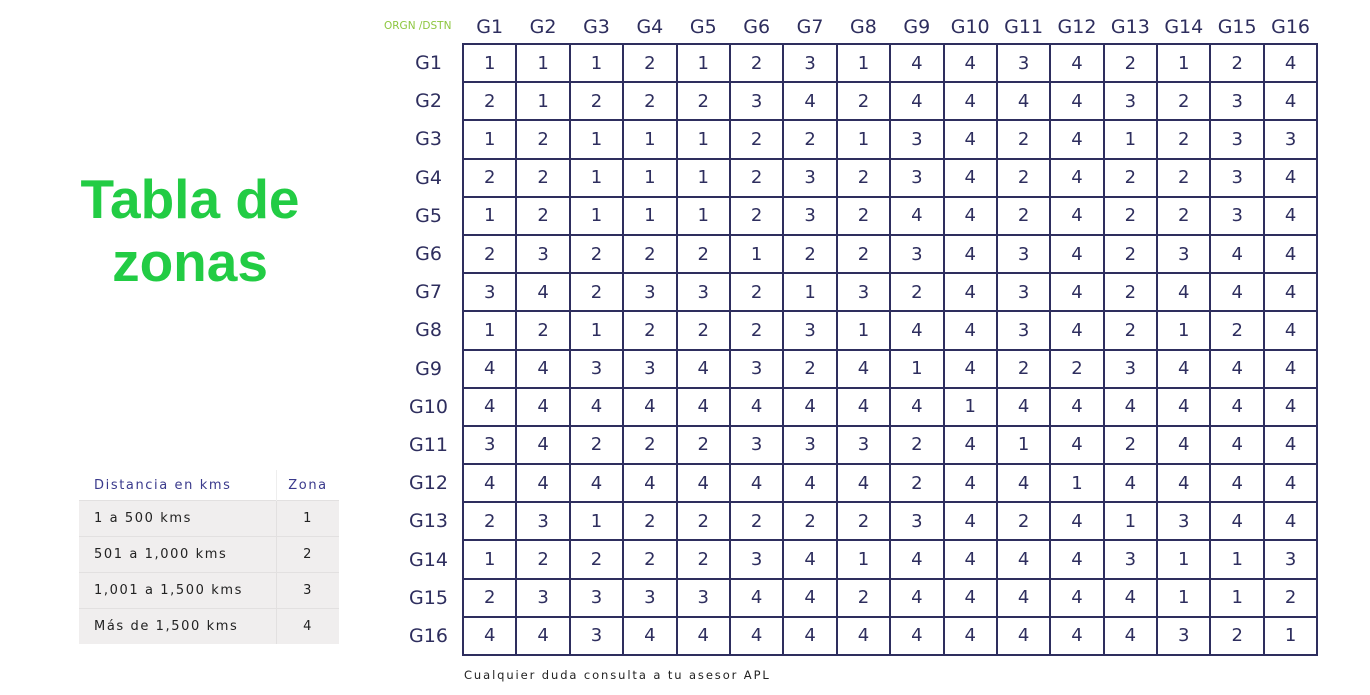 This screenshot has height=695, width=1370. What do you see at coordinates (810, 26) in the screenshot?
I see `column-header: G7` at bounding box center [810, 26].